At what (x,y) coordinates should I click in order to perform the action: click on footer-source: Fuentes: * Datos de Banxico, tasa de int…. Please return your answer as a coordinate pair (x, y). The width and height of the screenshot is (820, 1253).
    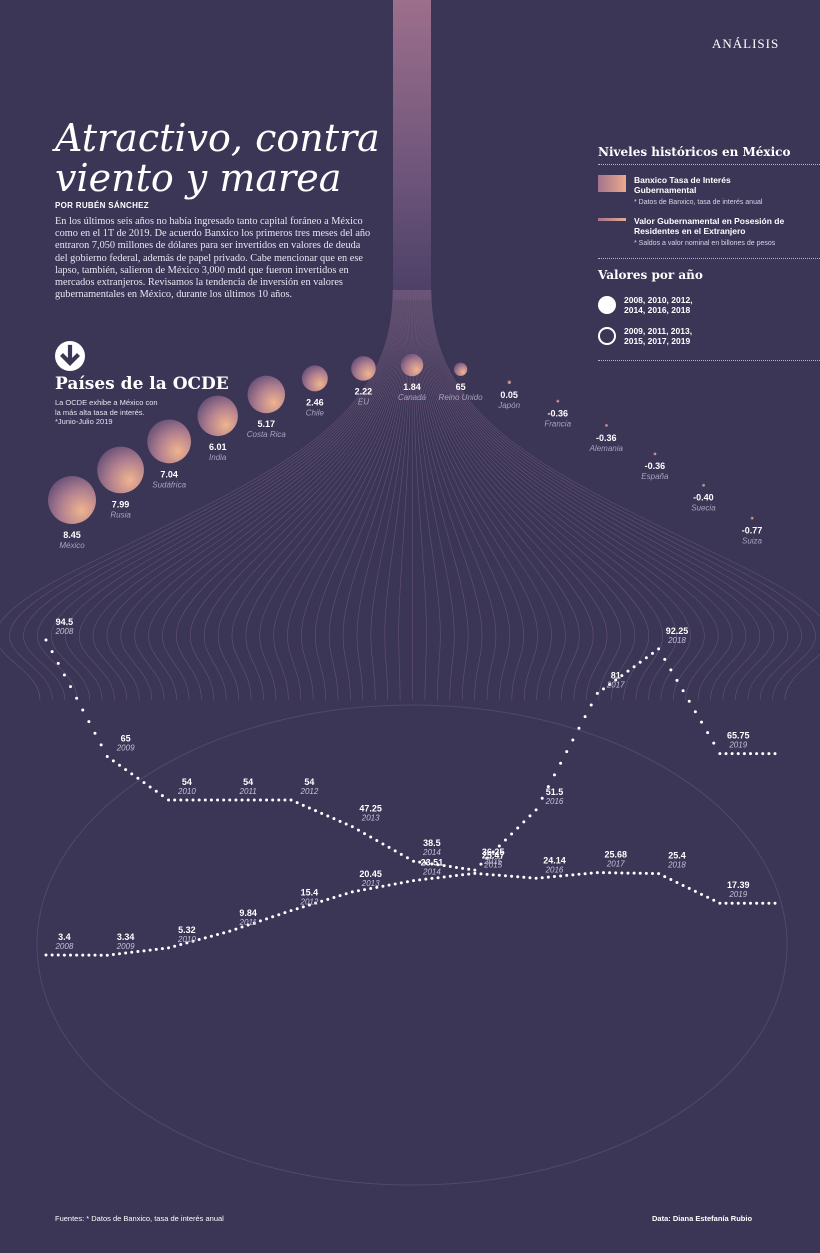
    Looking at the image, I should click on (139, 1218).